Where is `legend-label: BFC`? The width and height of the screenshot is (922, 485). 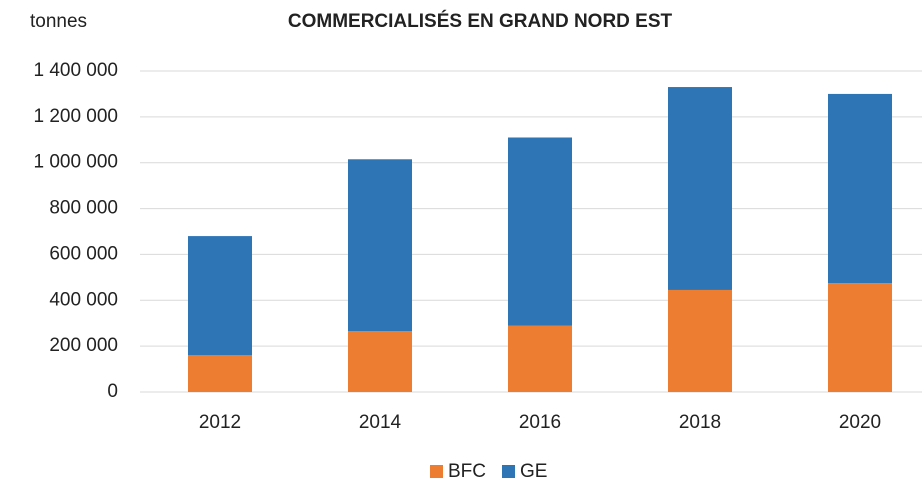
legend-label: BFC is located at coordinates (467, 471).